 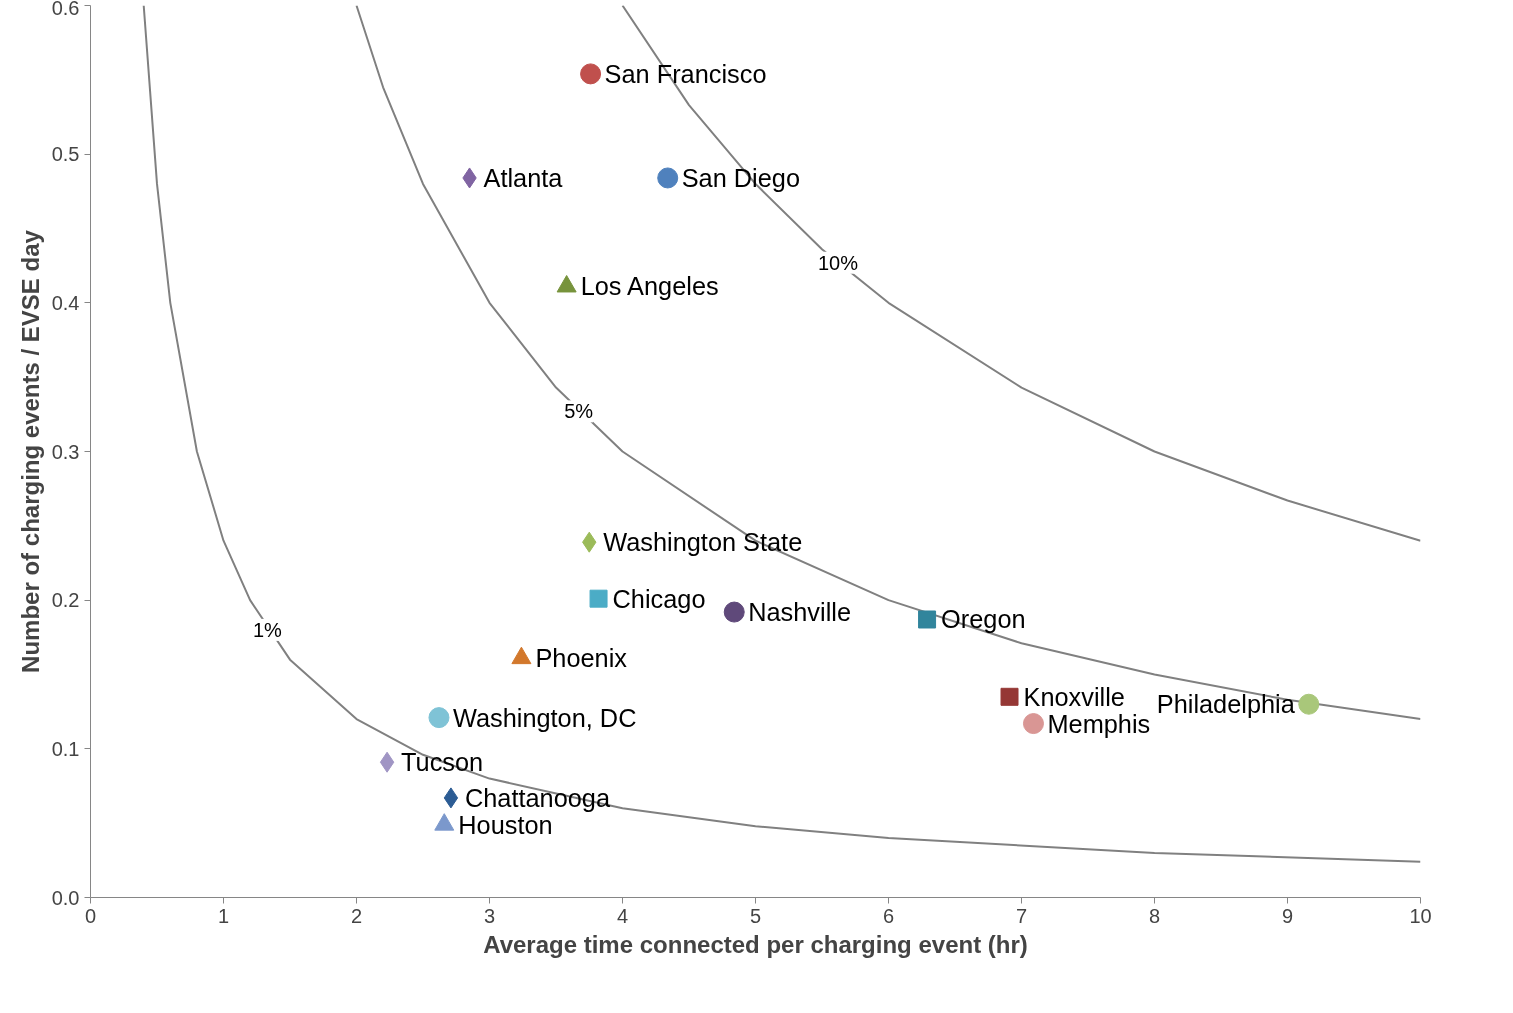 What do you see at coordinates (1074, 696) in the screenshot?
I see `series-label: Knoxville` at bounding box center [1074, 696].